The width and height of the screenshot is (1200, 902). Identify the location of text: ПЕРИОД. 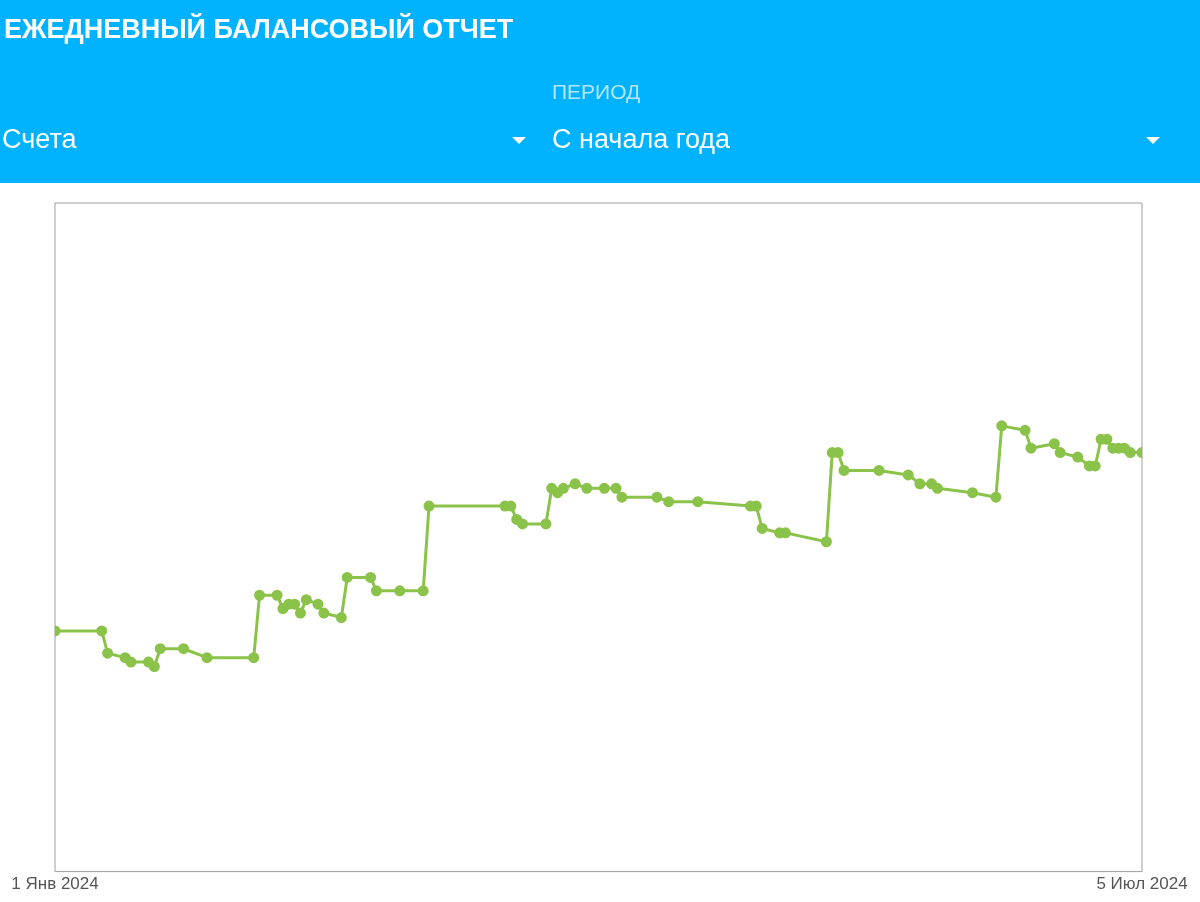
(596, 92).